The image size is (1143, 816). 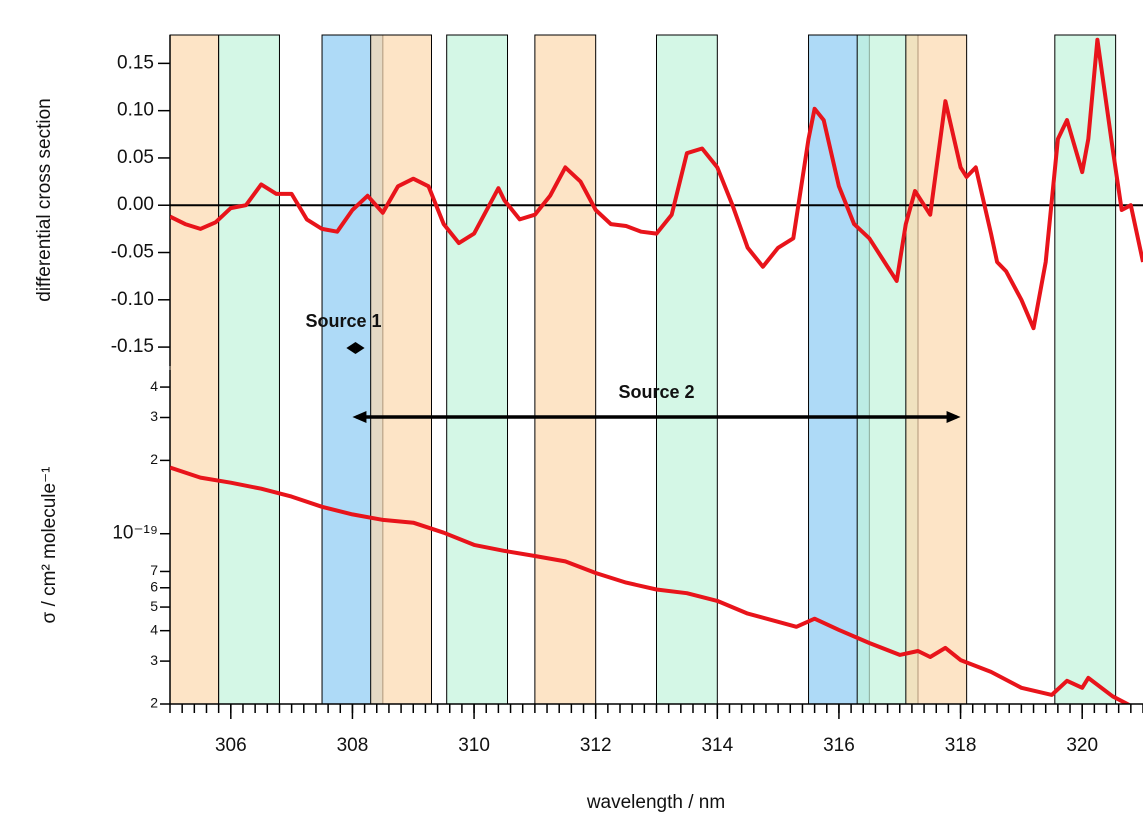 What do you see at coordinates (839, 745) in the screenshot?
I see `x-tick-label: 316` at bounding box center [839, 745].